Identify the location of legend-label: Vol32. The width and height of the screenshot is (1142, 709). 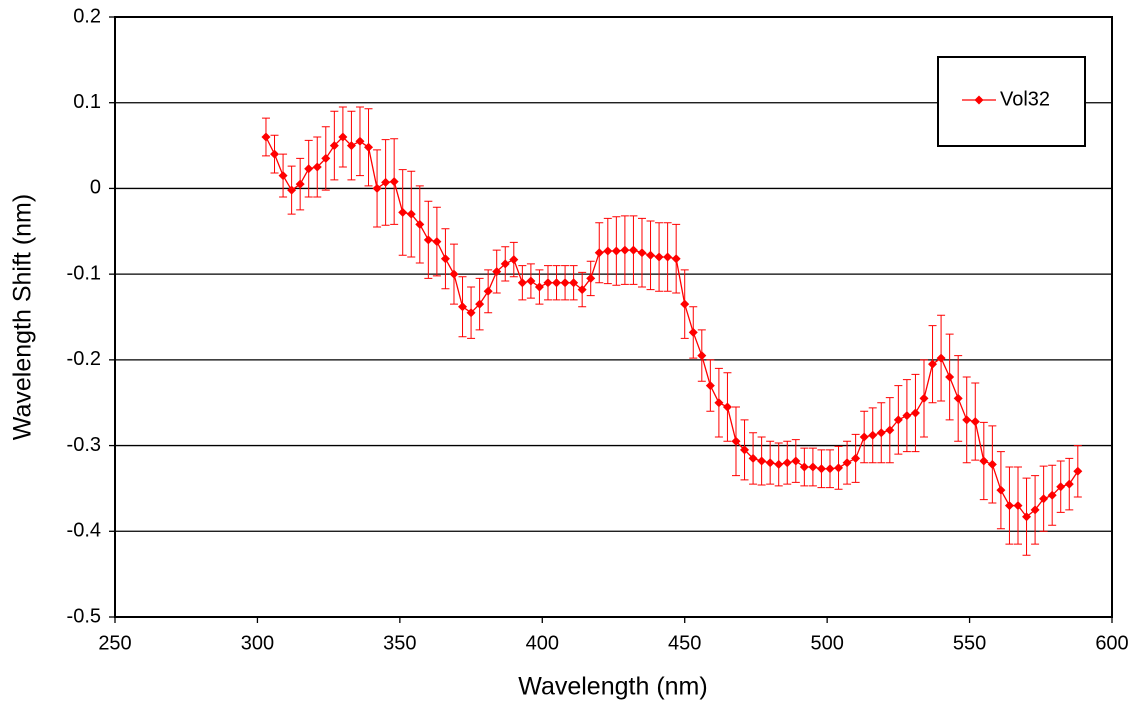
(1025, 99).